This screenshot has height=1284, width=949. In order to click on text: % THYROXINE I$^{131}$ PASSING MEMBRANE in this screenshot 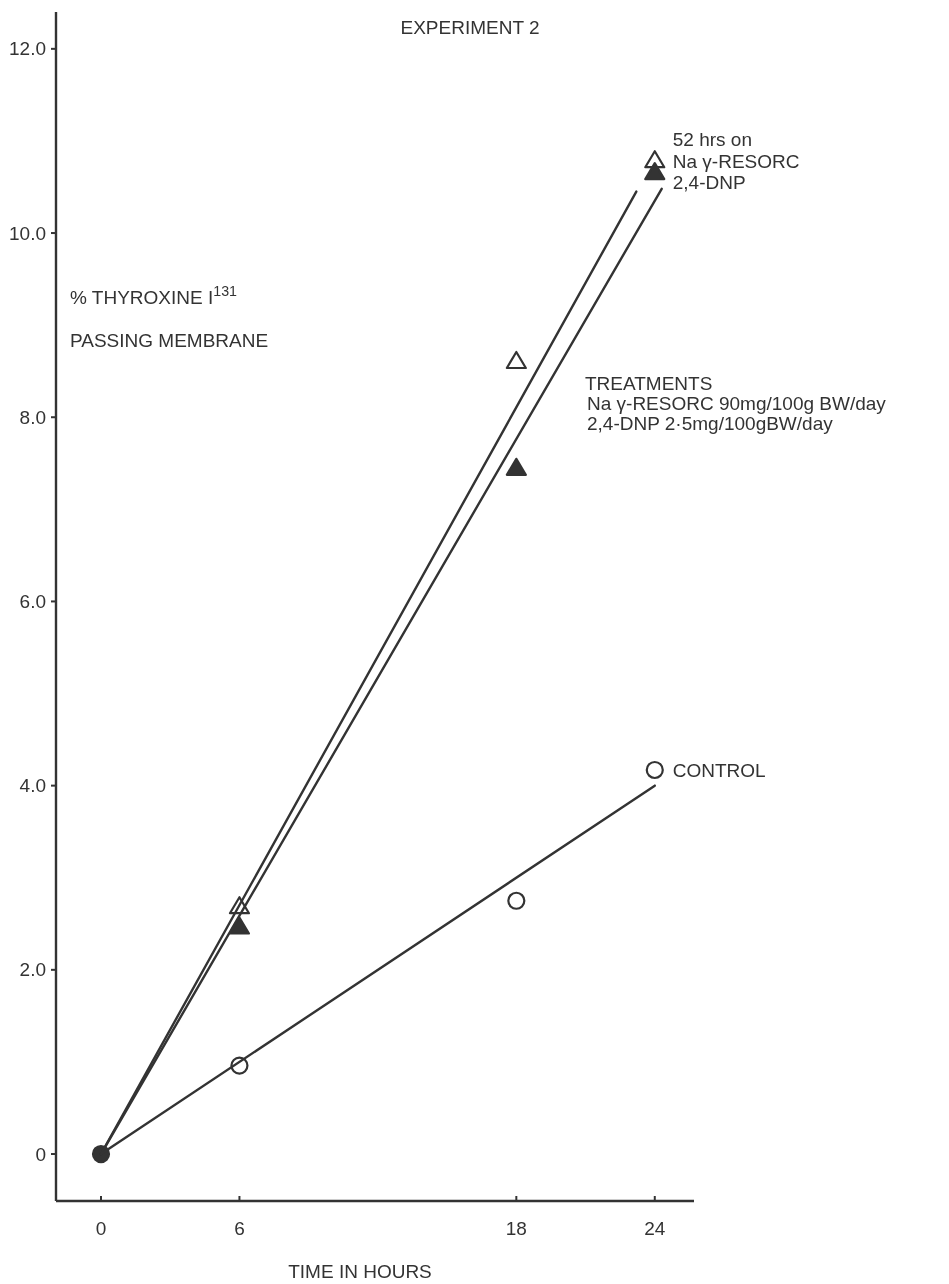, I will do `click(169, 317)`.